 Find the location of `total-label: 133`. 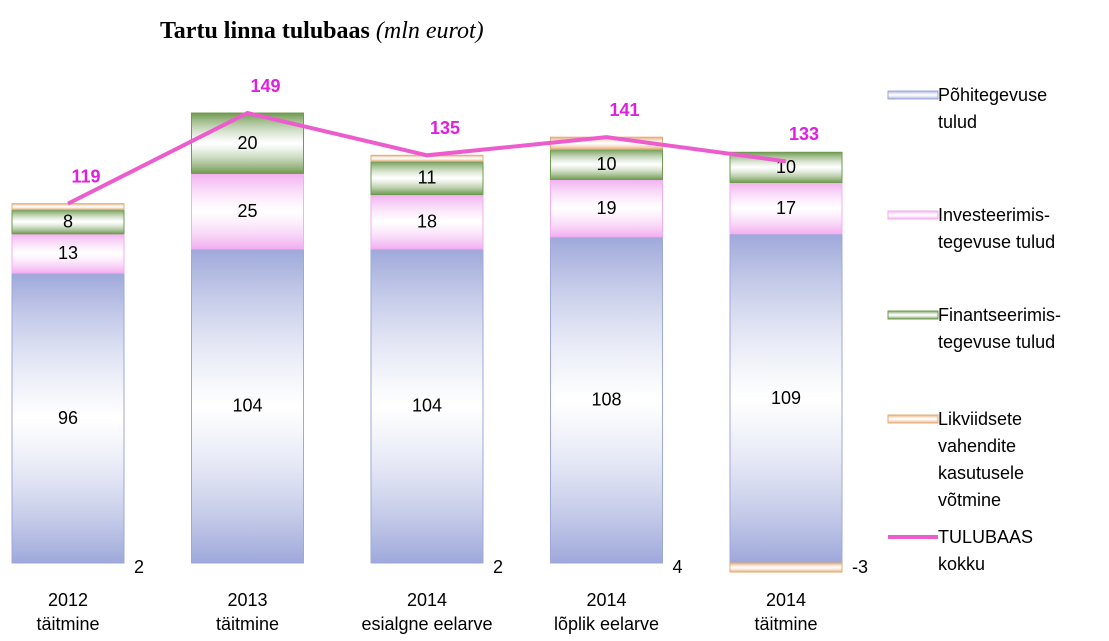

total-label: 133 is located at coordinates (804, 134).